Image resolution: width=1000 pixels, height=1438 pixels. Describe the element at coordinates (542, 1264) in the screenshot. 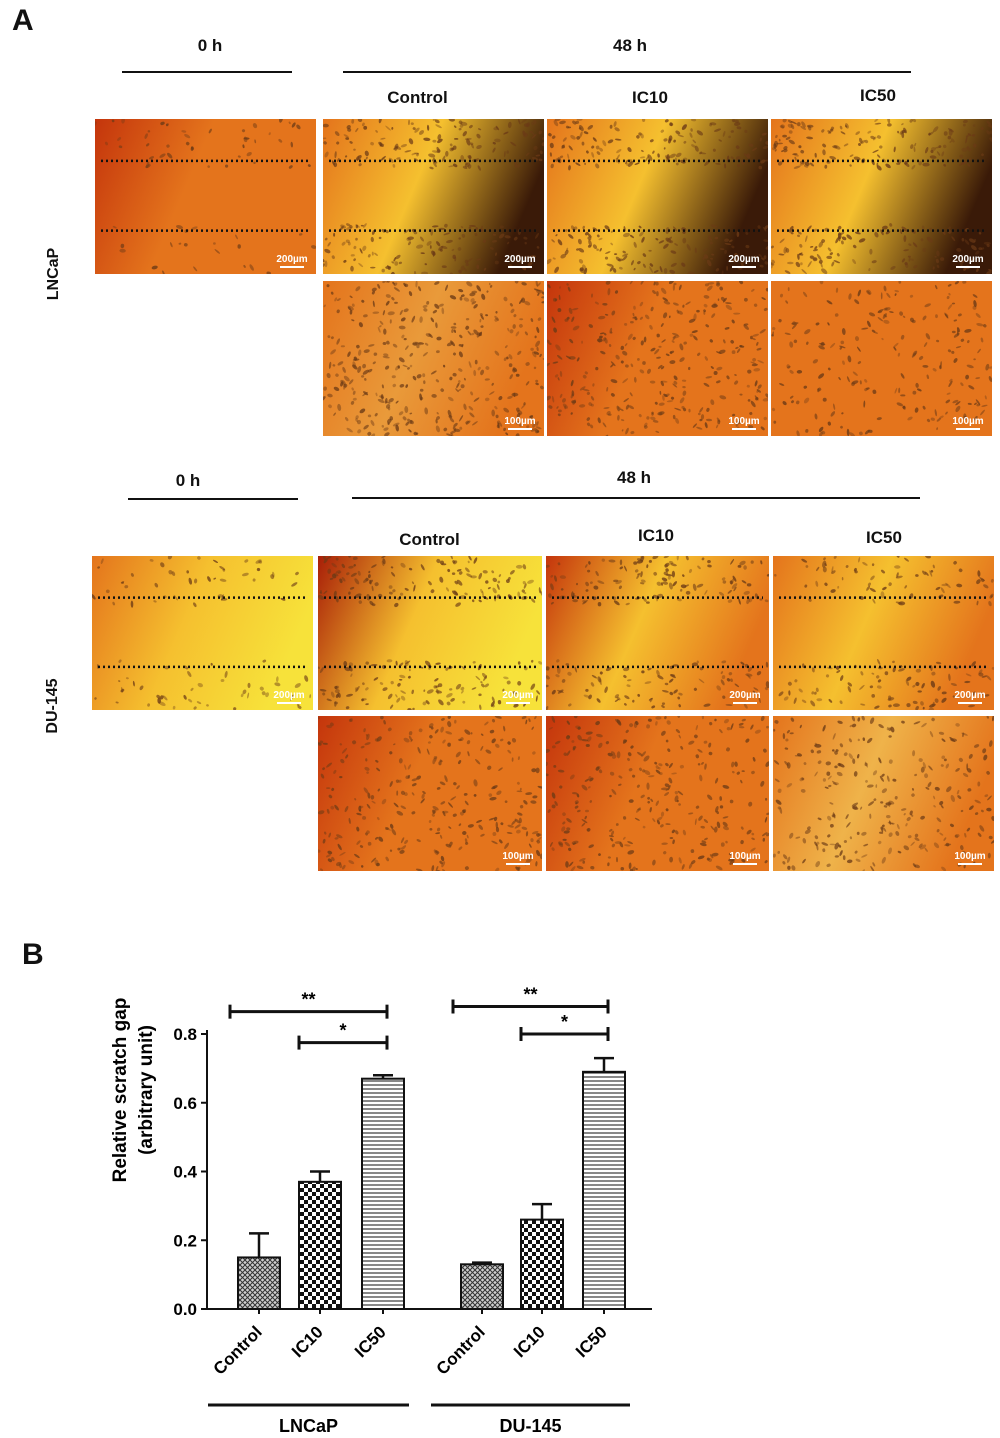

I see `bar-du-145-ic10` at that location.